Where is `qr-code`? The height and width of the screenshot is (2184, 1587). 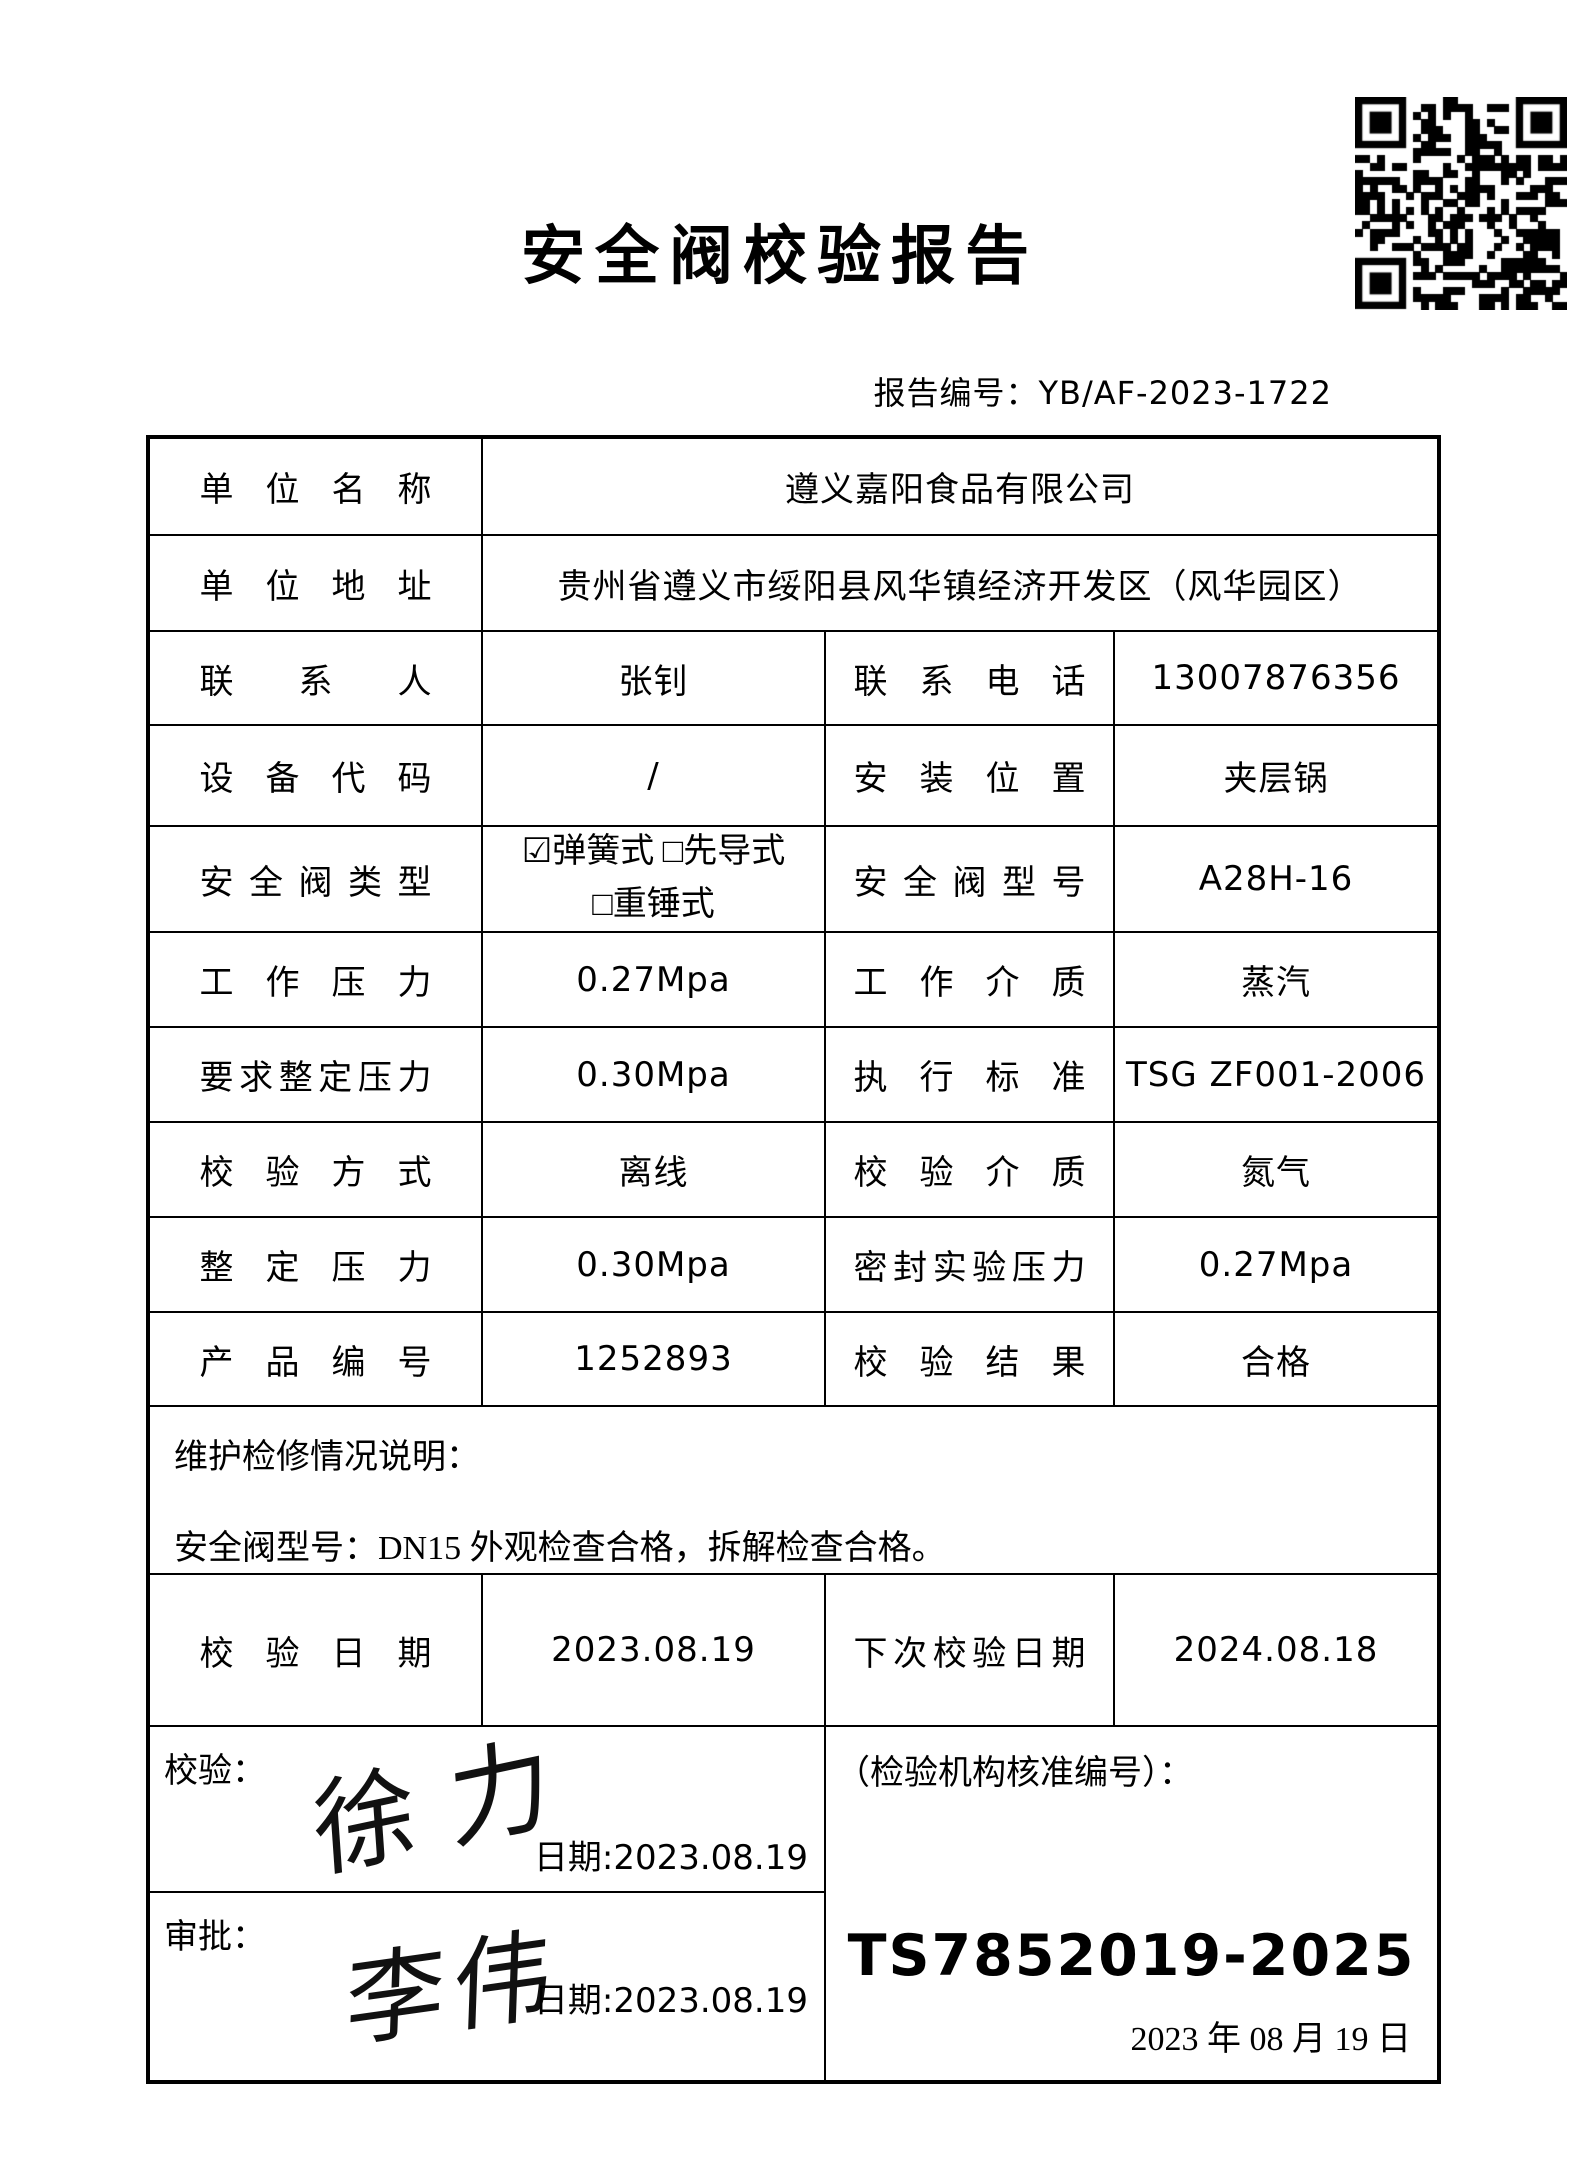
qr-code is located at coordinates (1461, 203).